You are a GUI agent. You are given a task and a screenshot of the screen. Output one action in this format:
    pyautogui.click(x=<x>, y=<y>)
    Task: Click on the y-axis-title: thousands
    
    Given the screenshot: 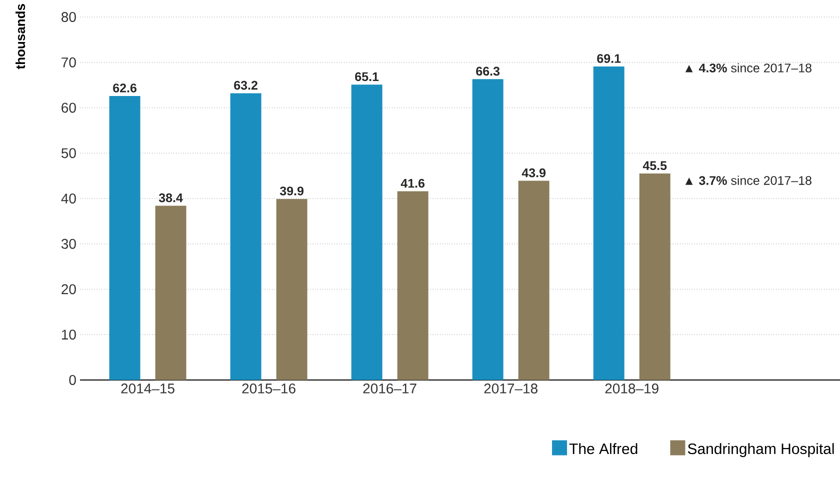 What is the action you would take?
    pyautogui.click(x=21, y=37)
    